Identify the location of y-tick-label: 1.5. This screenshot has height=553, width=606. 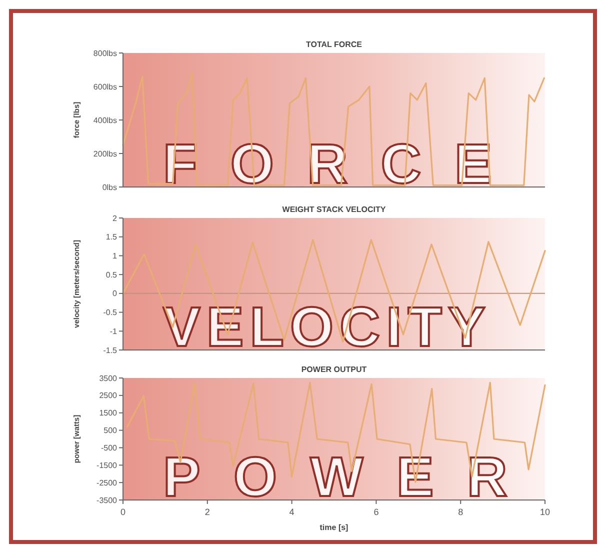
(112, 237).